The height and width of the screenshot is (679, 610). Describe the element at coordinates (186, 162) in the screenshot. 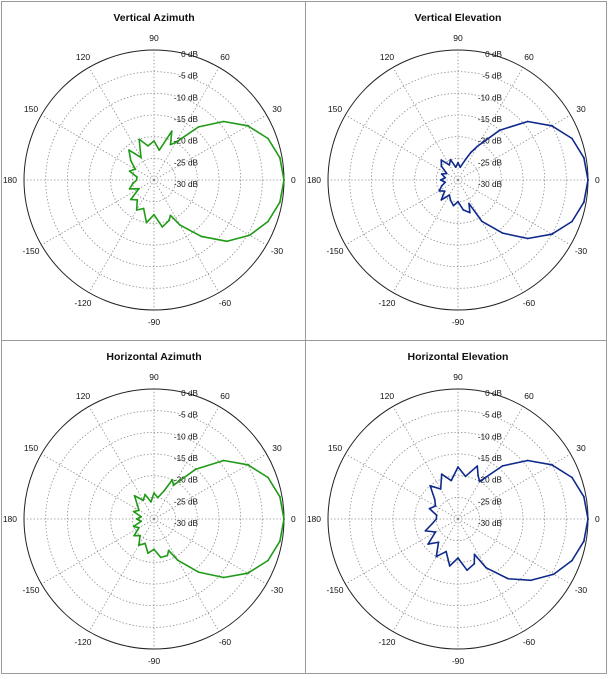

I see `radial-tick-label: -25 dB` at that location.